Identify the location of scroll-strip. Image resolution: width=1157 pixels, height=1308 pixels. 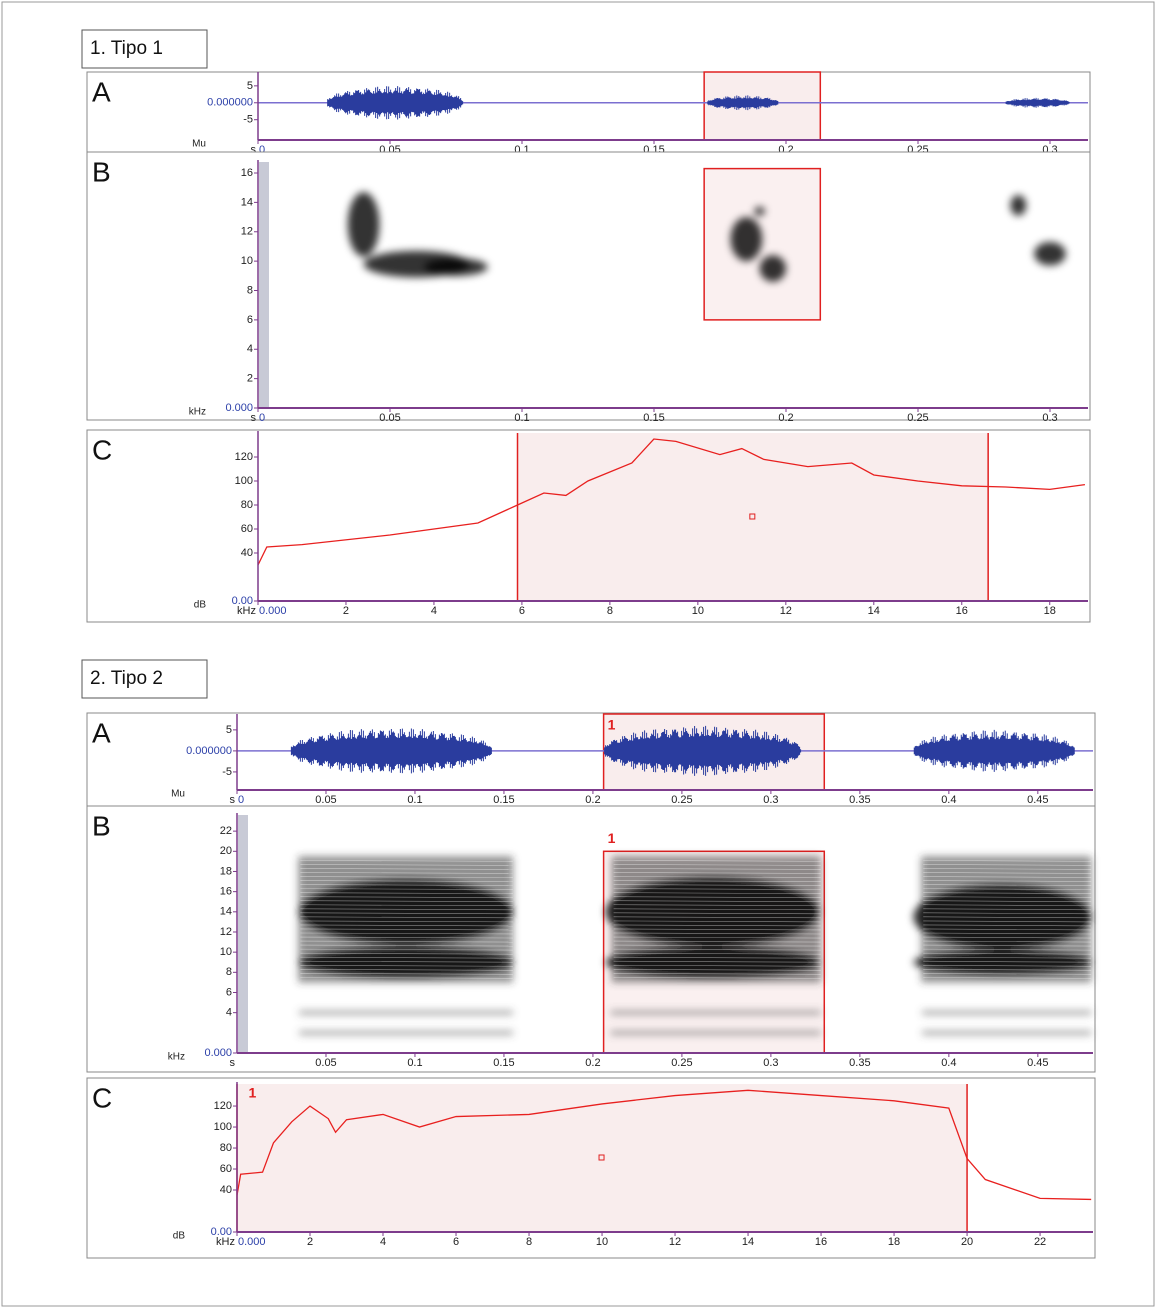
(264, 285).